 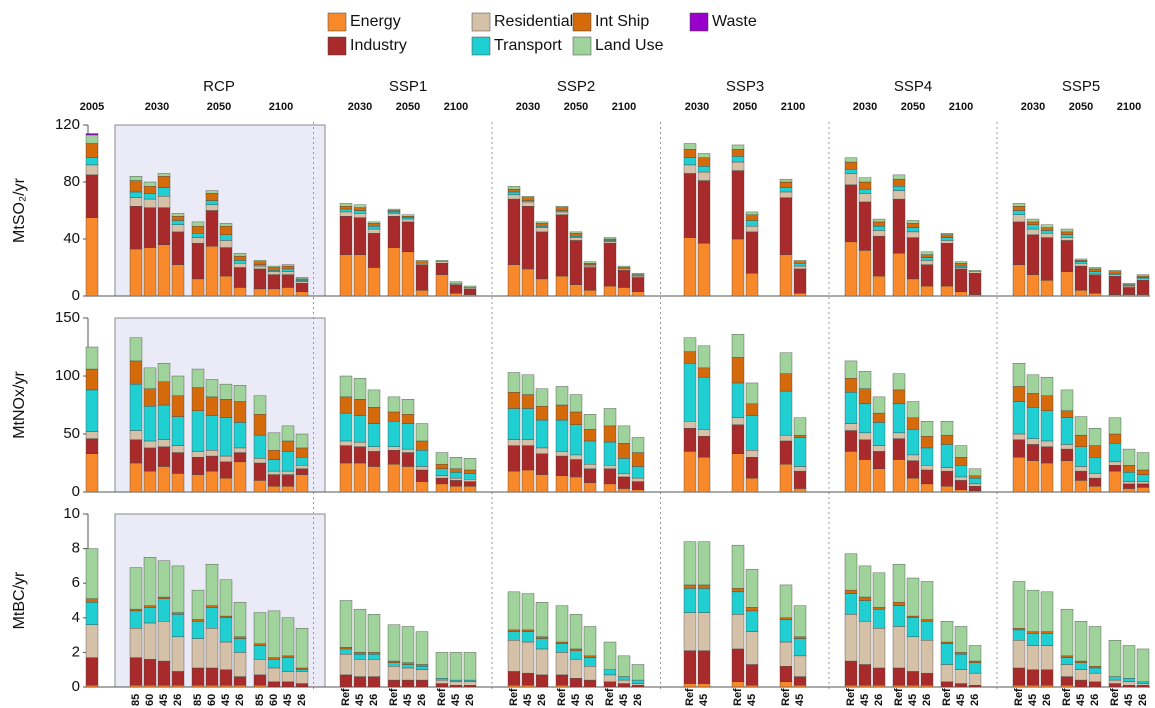 I want to click on year-label: 2100, so click(x=1129, y=107).